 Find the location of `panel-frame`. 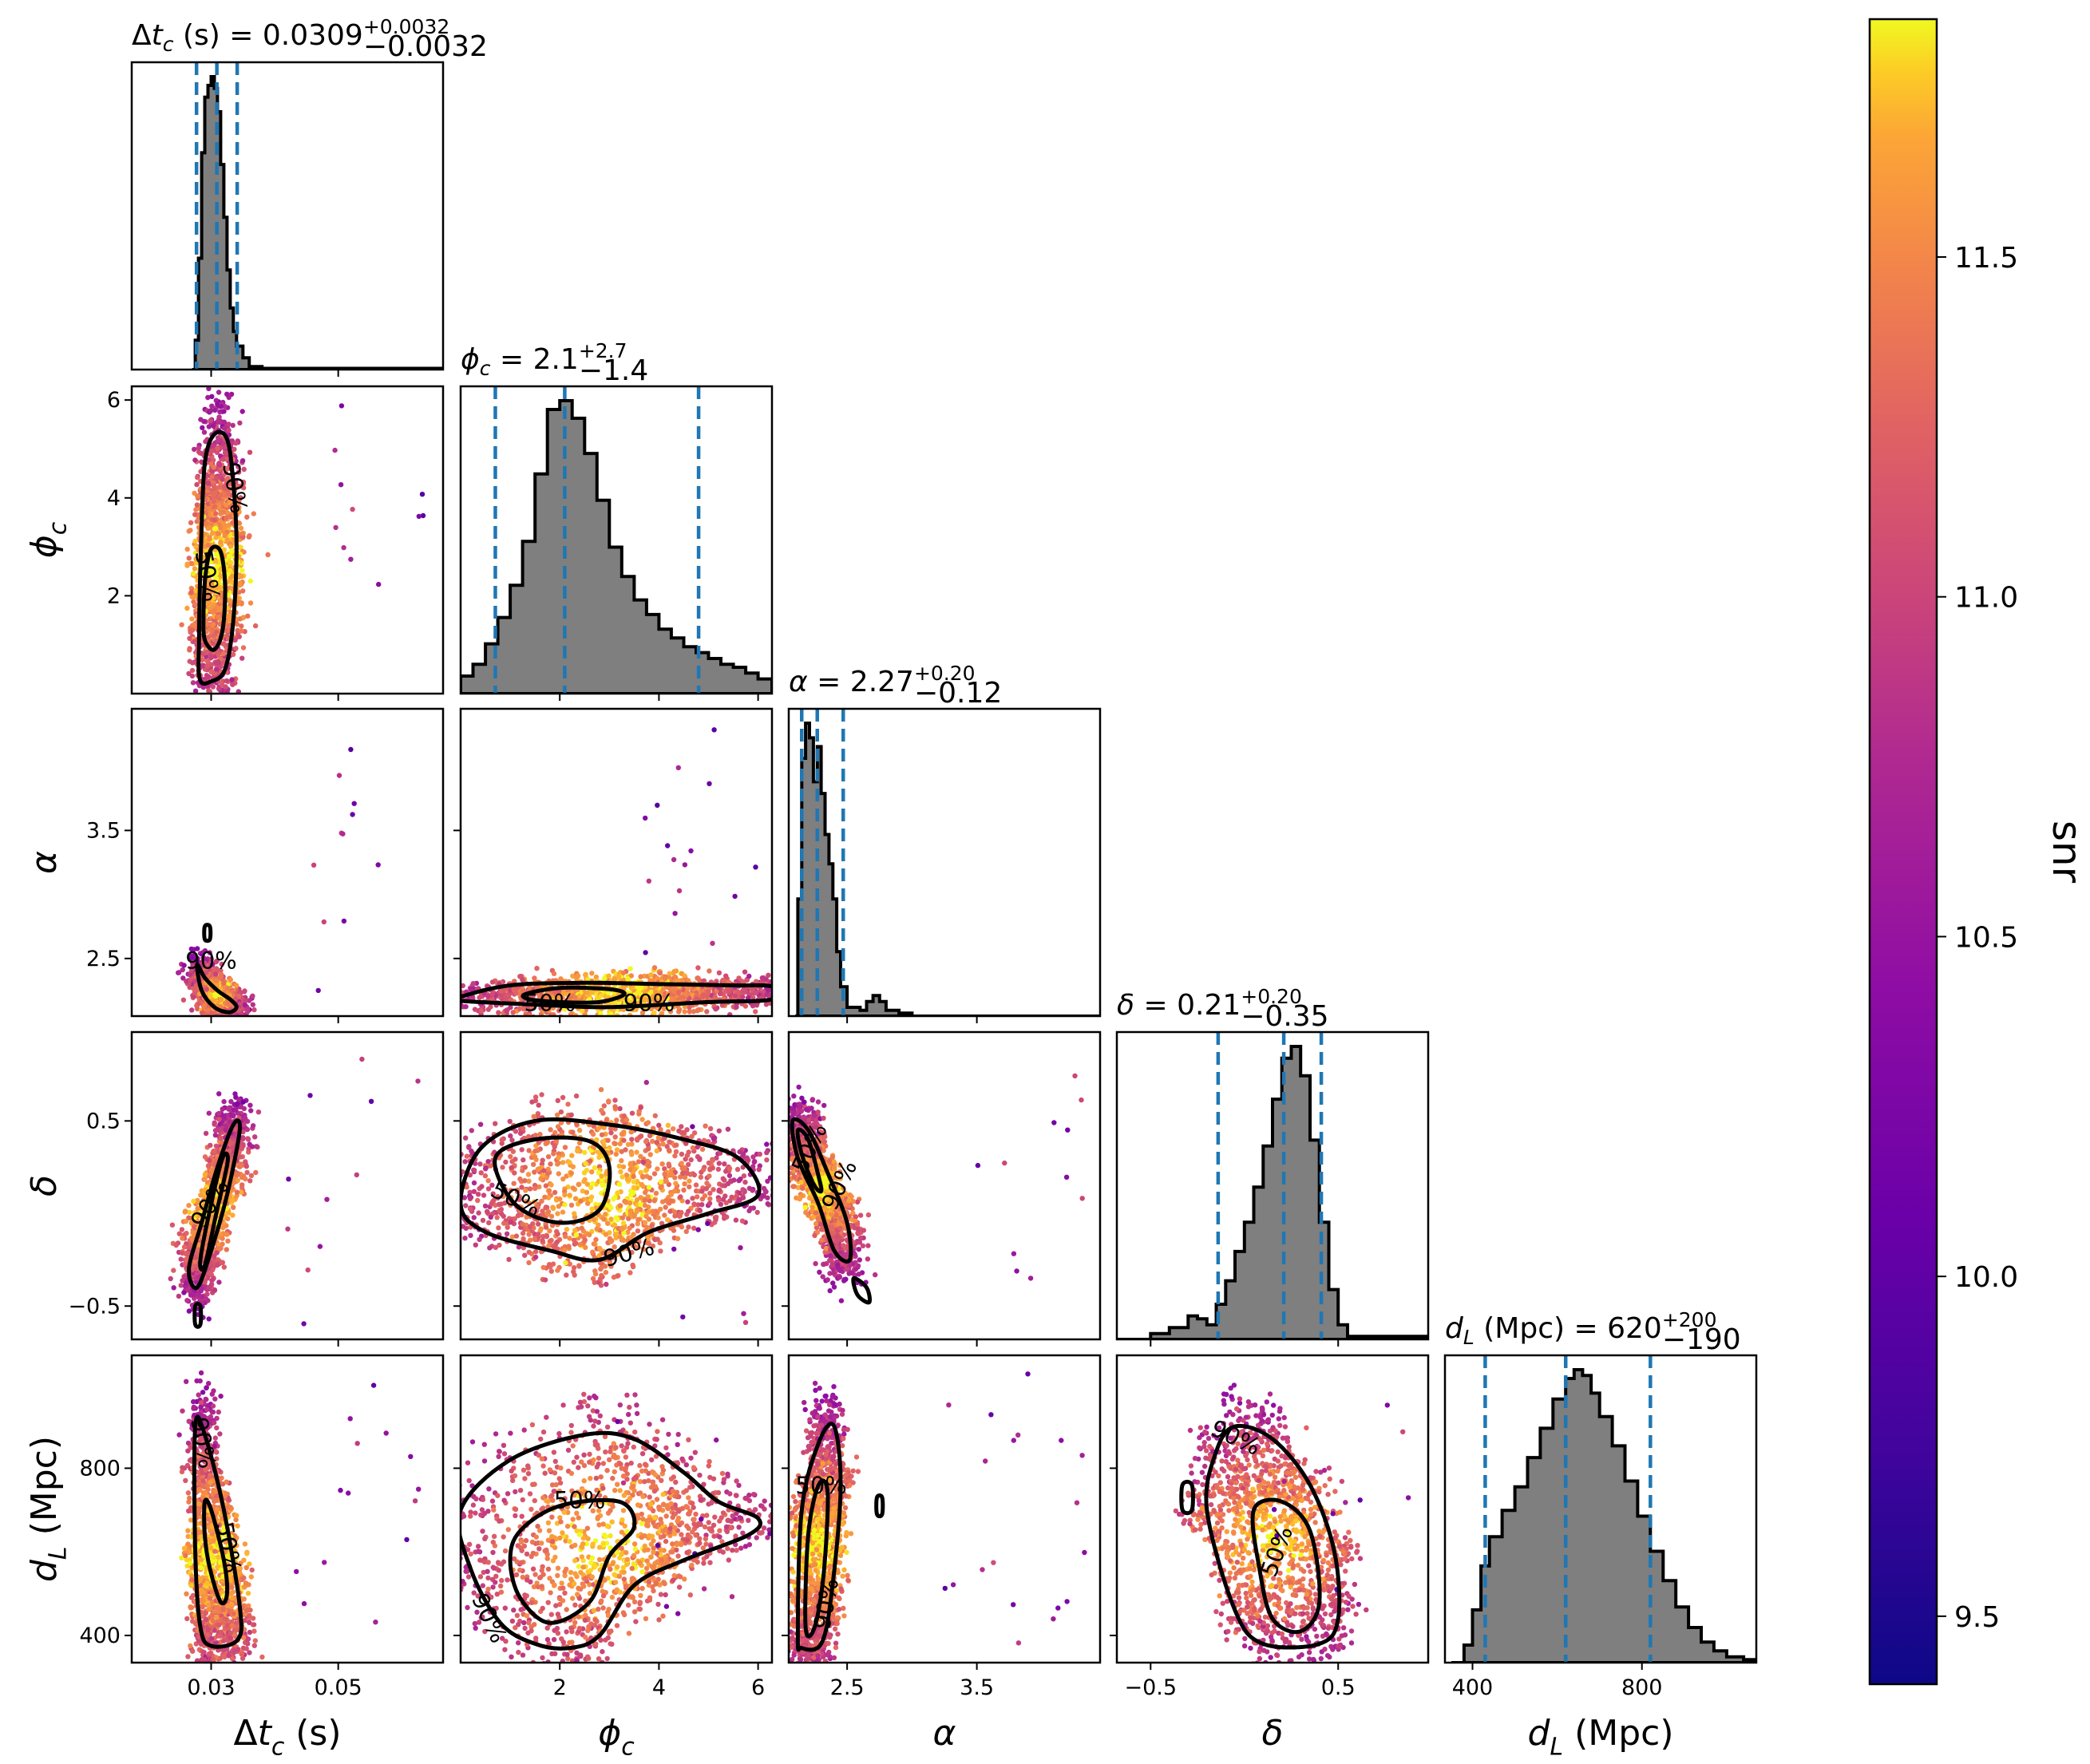

panel-frame is located at coordinates (287, 540).